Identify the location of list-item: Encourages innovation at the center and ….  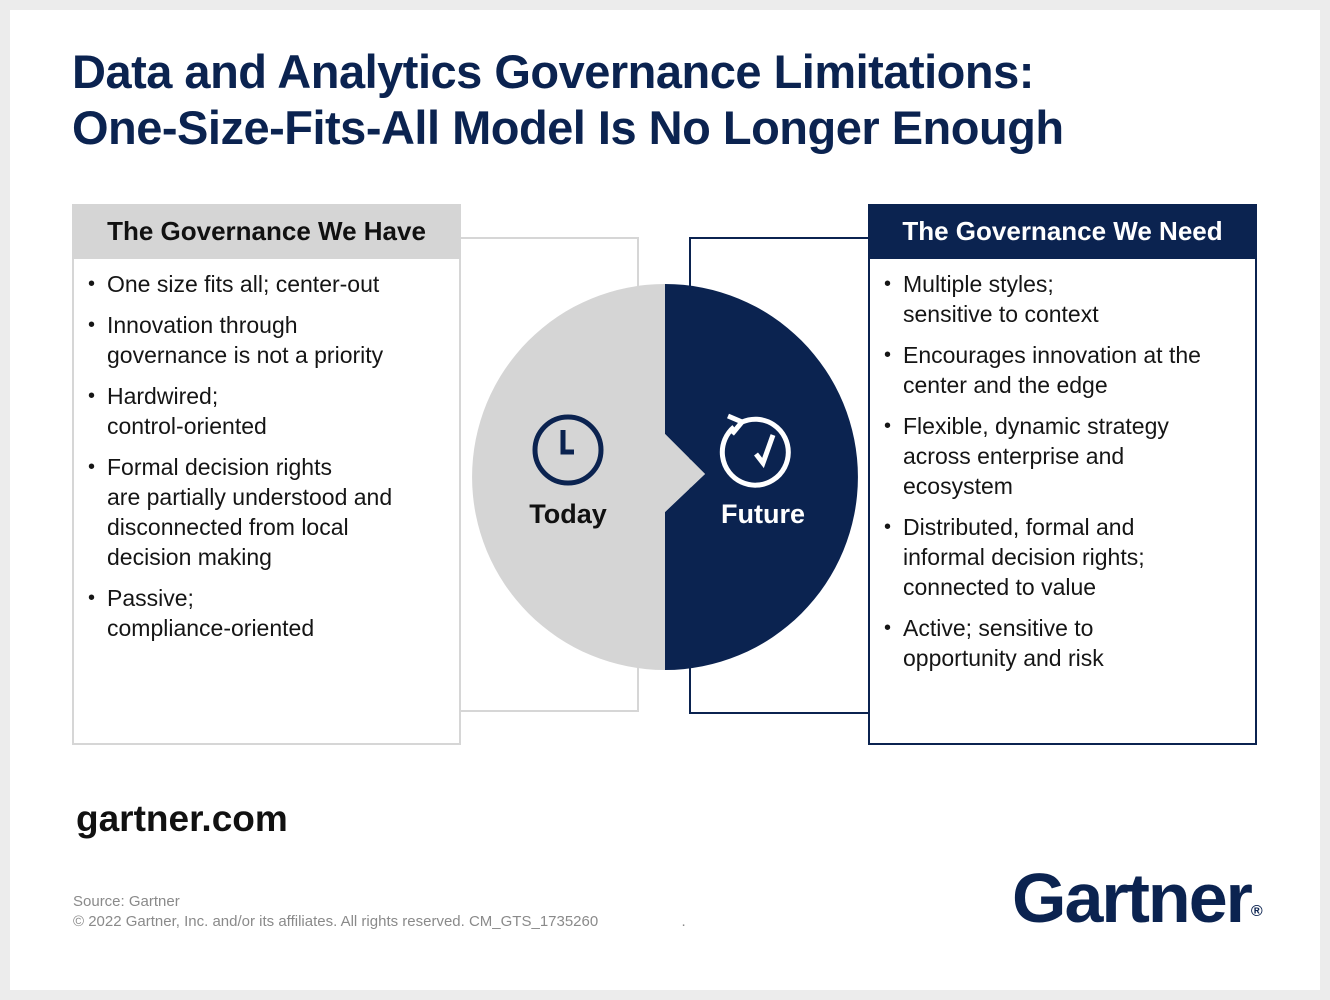
(1062, 370).